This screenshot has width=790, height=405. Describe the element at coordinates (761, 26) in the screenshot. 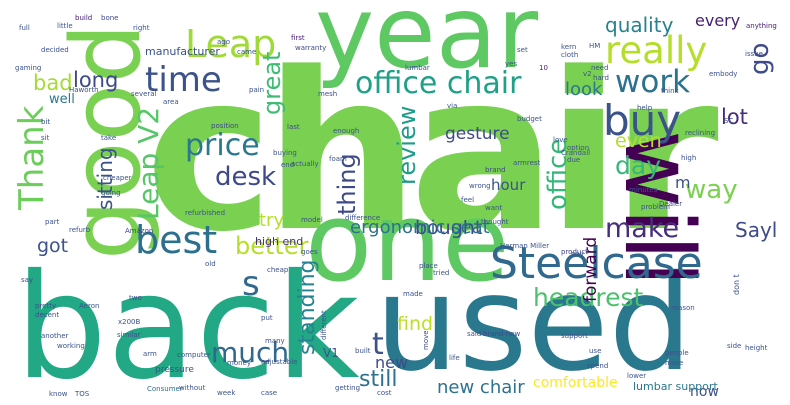

I see `word-anything: anything` at that location.